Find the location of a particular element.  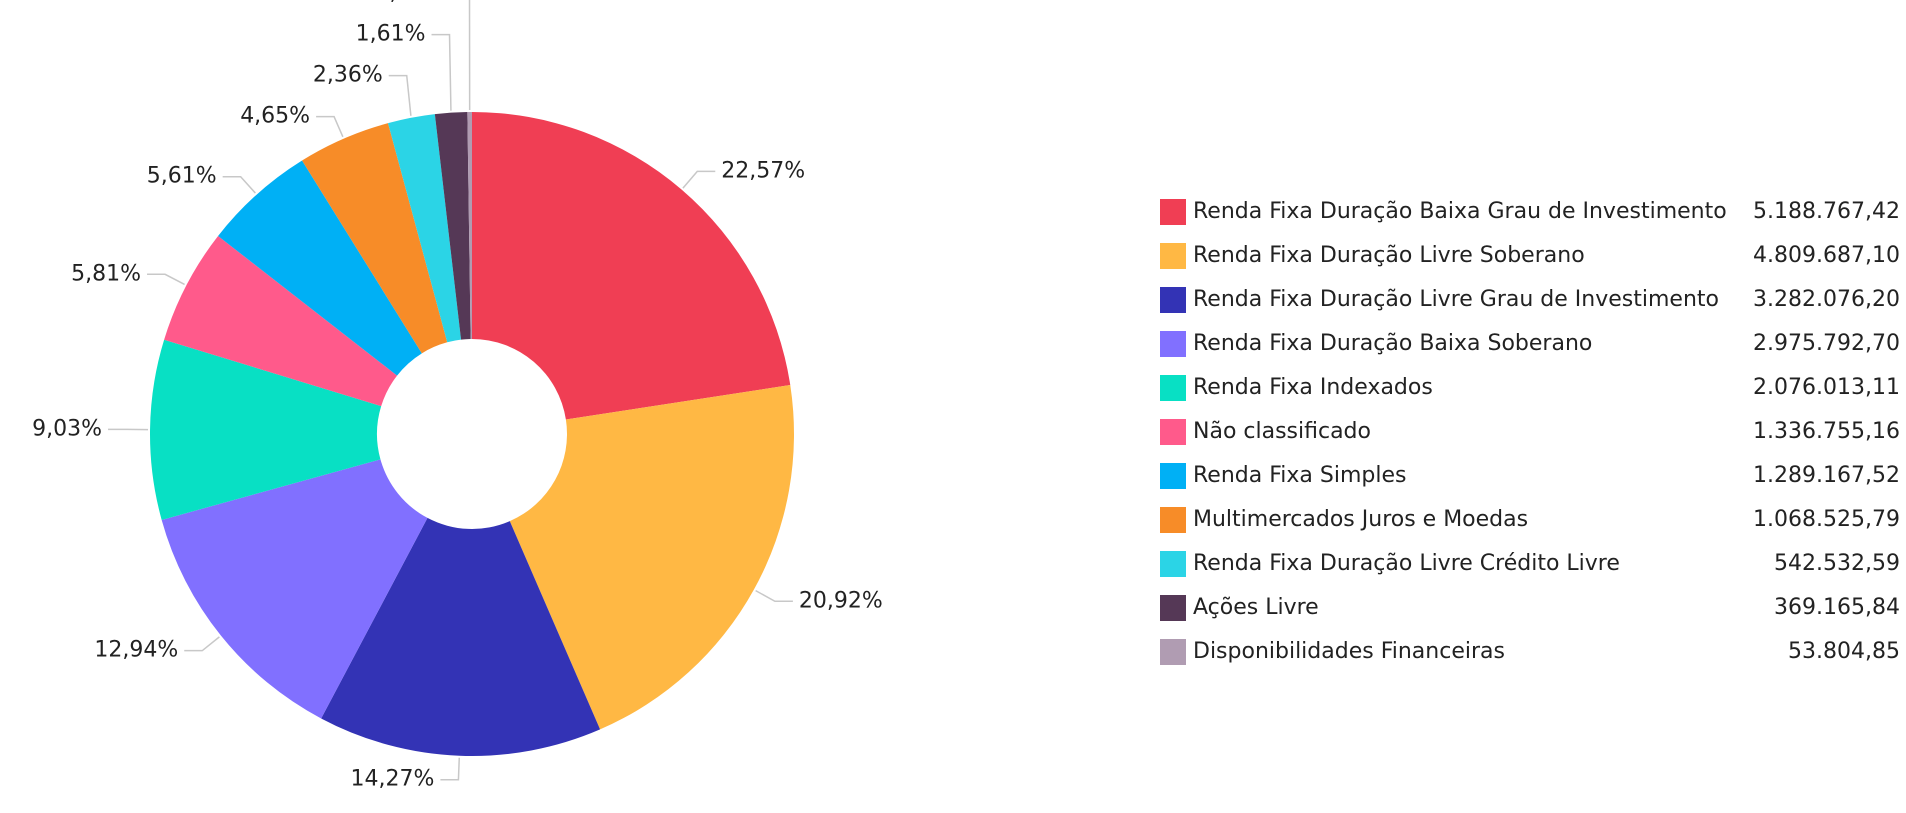

legend-value: 4.809.687,10 is located at coordinates (1826, 255).